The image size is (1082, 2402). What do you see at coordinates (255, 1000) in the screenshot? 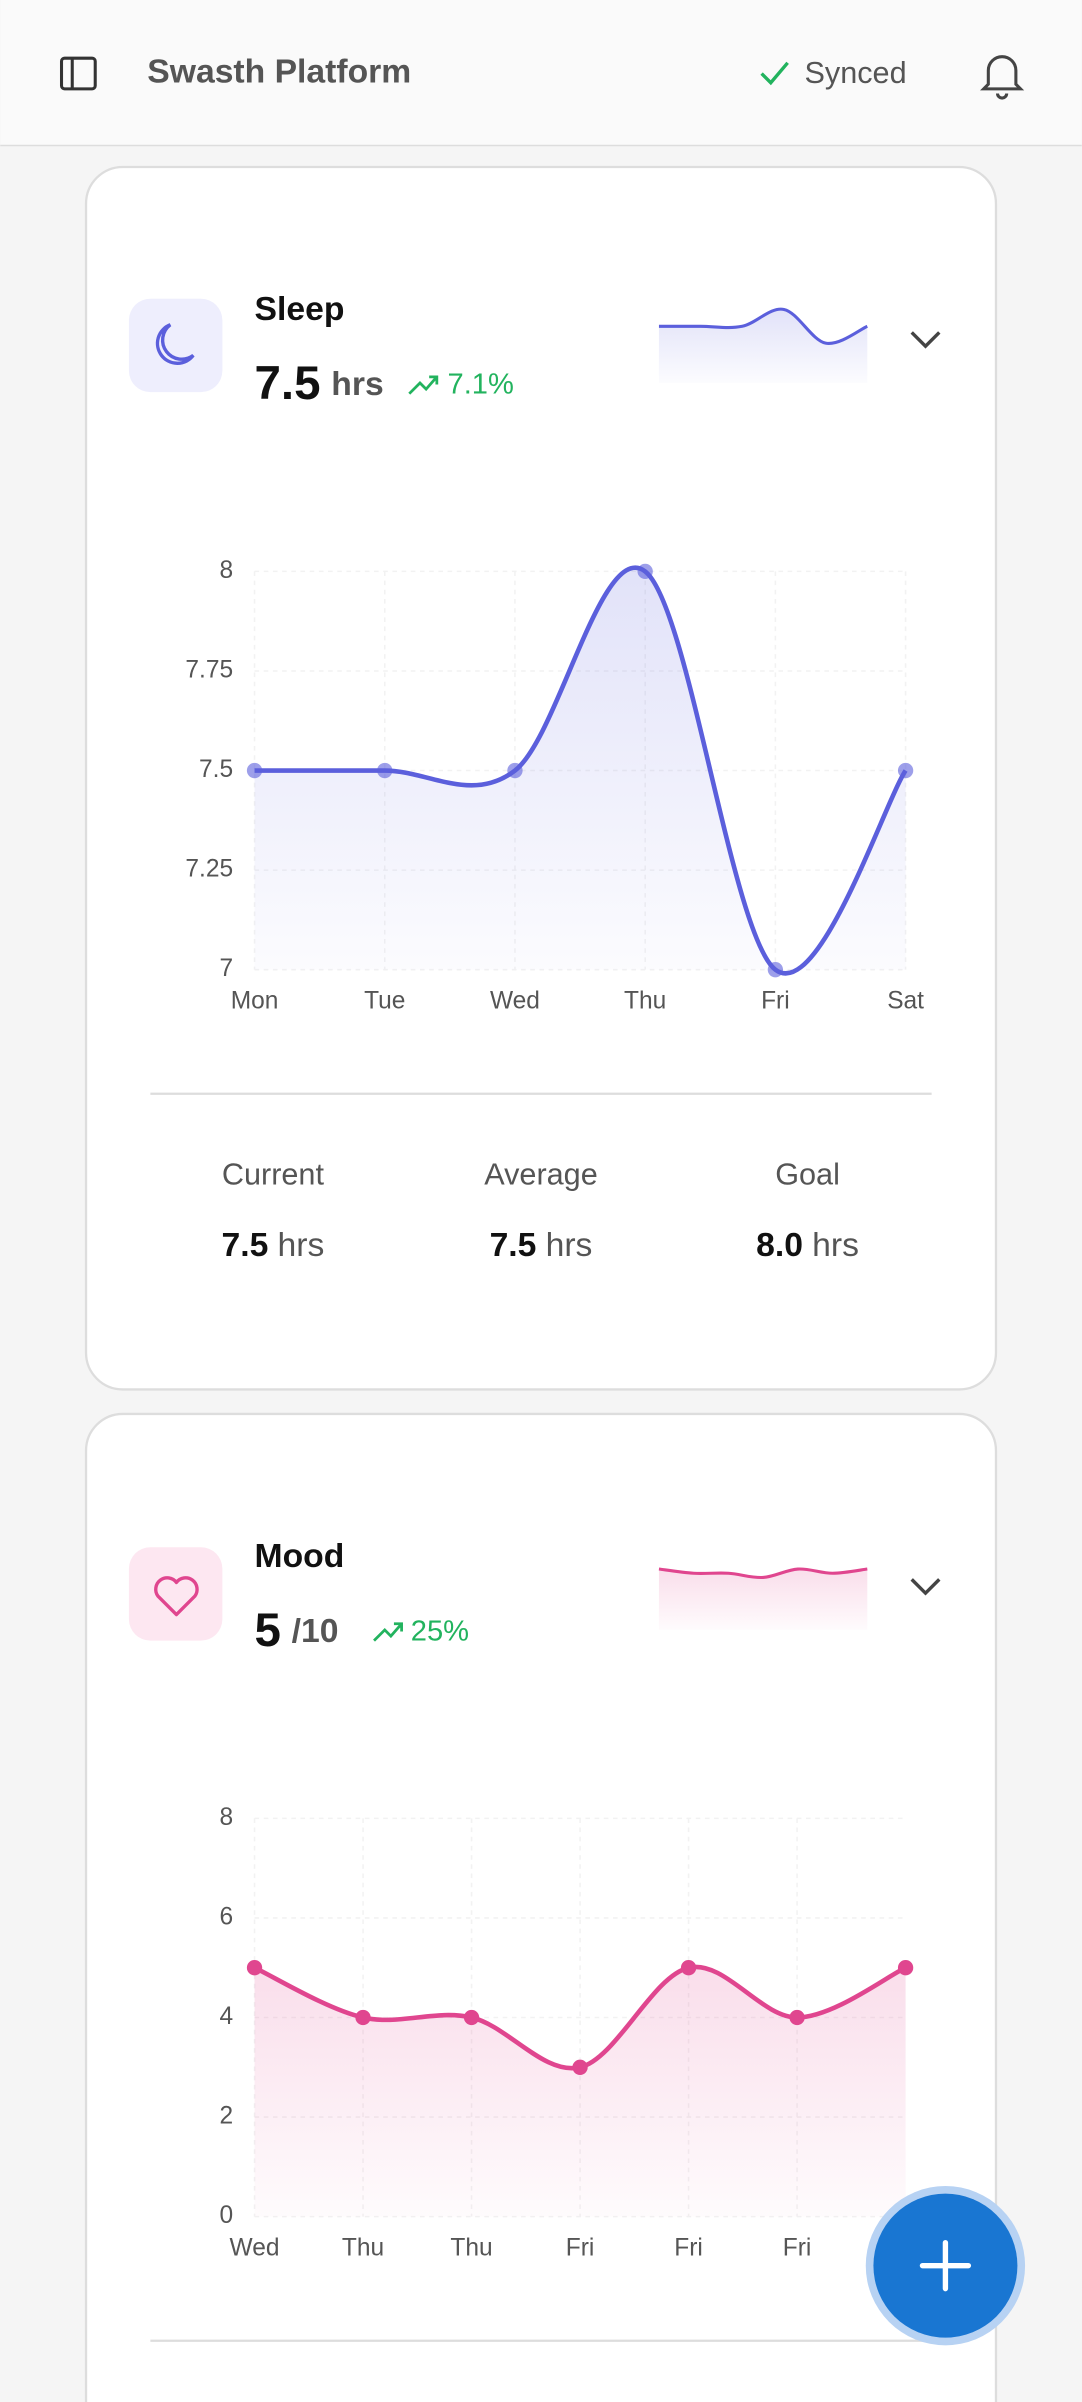
I see `x-tick-label: Mon` at bounding box center [255, 1000].